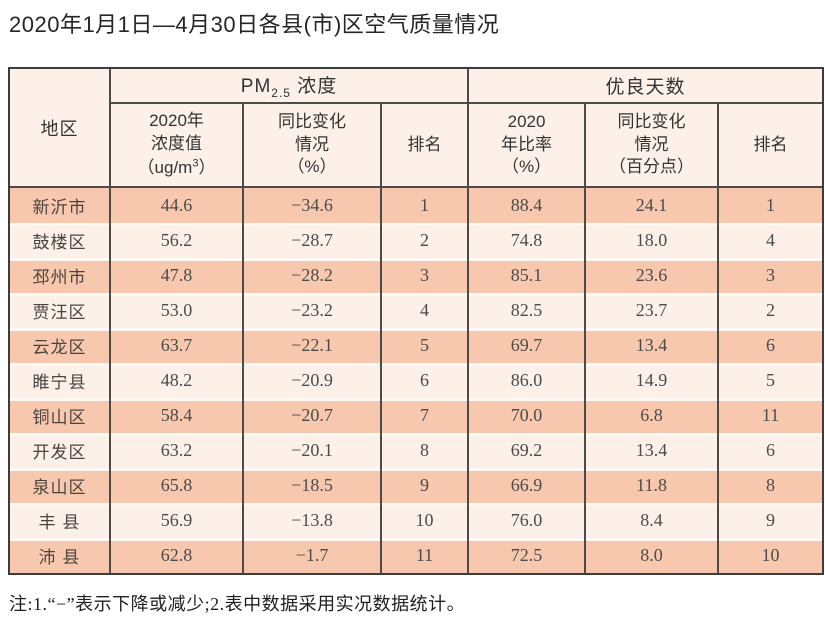 Image resolution: width=825 pixels, height=620 pixels. Describe the element at coordinates (770, 520) in the screenshot. I see `days-rank-cell: 9` at that location.